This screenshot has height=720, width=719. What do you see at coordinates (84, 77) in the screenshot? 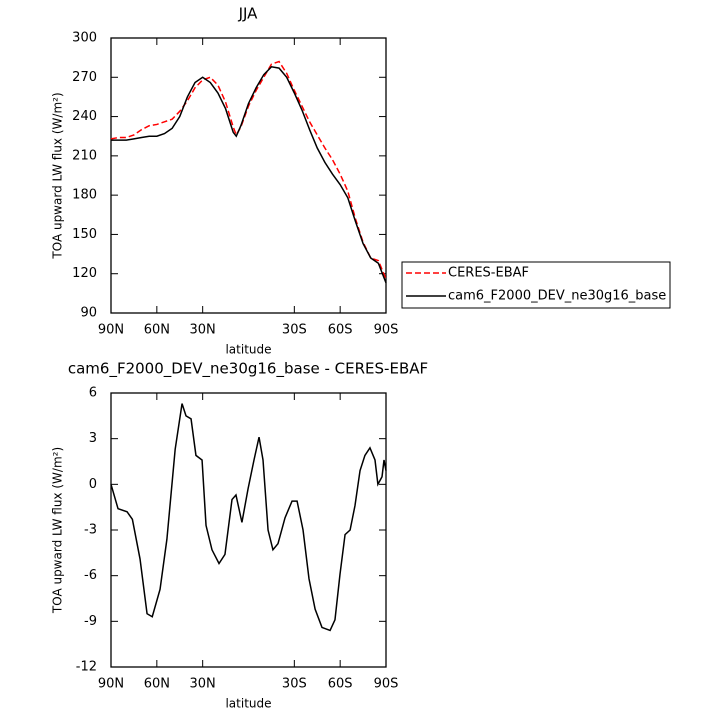
I see `y-tick-label: 270` at bounding box center [84, 77].